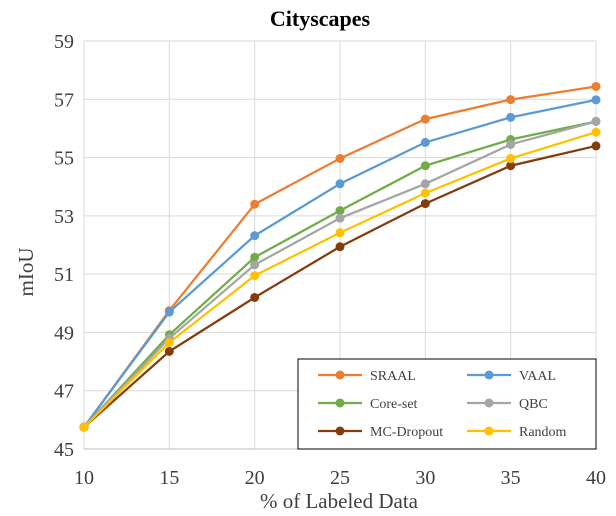  What do you see at coordinates (64, 100) in the screenshot?
I see `y-tick-label: 57` at bounding box center [64, 100].